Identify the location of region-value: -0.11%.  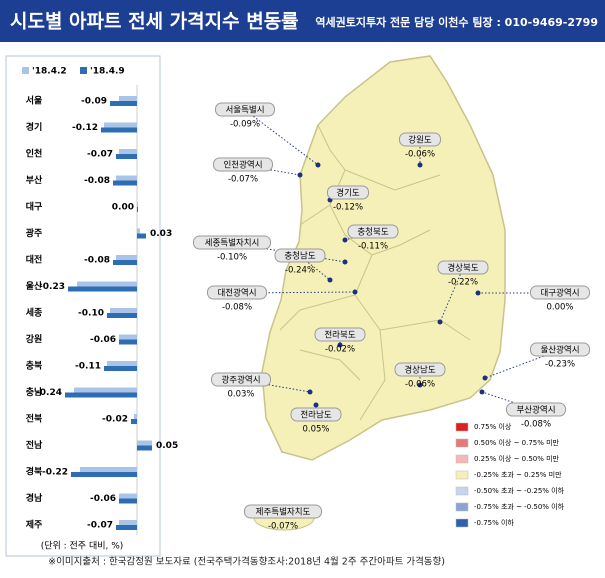
(373, 247).